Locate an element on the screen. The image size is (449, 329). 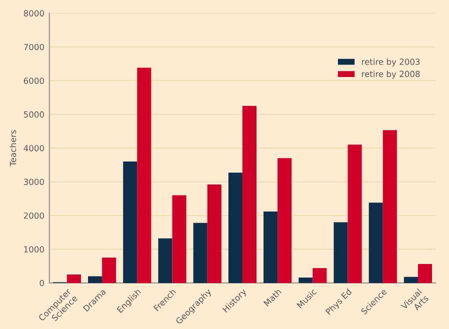
y-tick-label: 2000 is located at coordinates (34, 215).